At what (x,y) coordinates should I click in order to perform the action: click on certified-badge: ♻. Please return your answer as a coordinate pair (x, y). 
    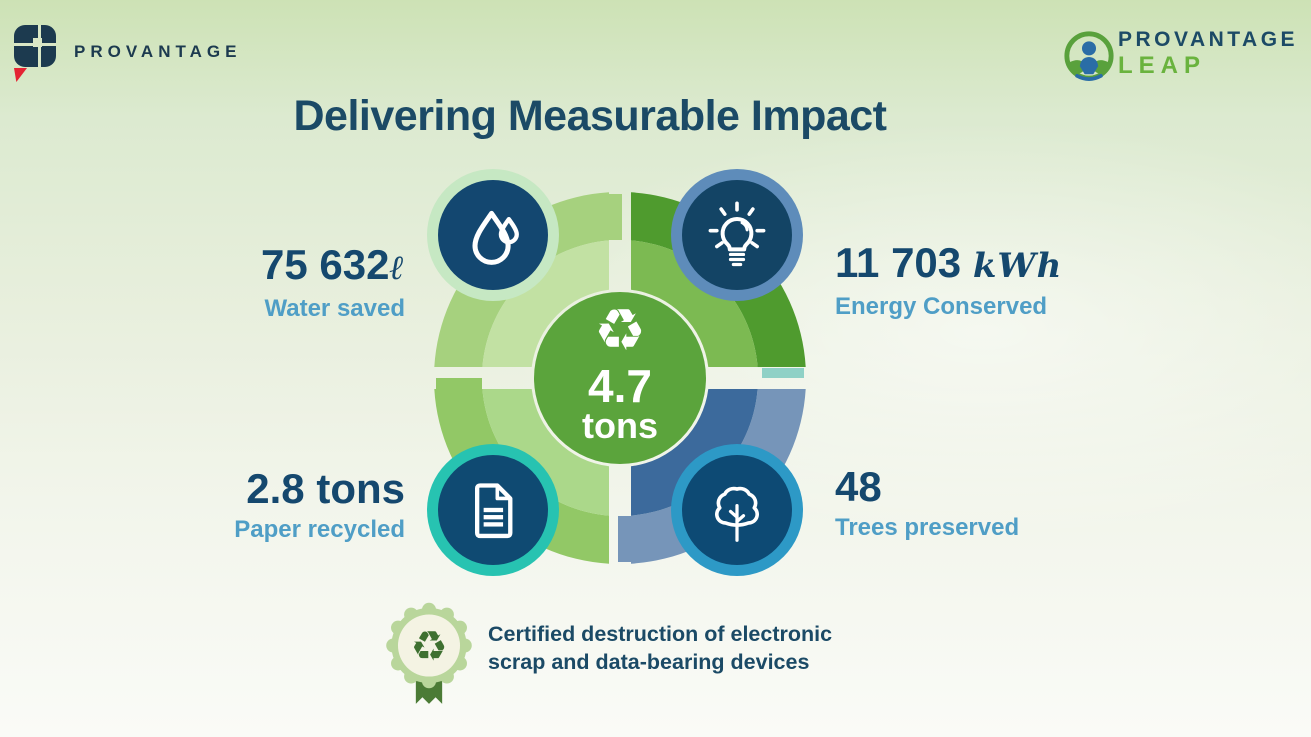
    Looking at the image, I should click on (429, 653).